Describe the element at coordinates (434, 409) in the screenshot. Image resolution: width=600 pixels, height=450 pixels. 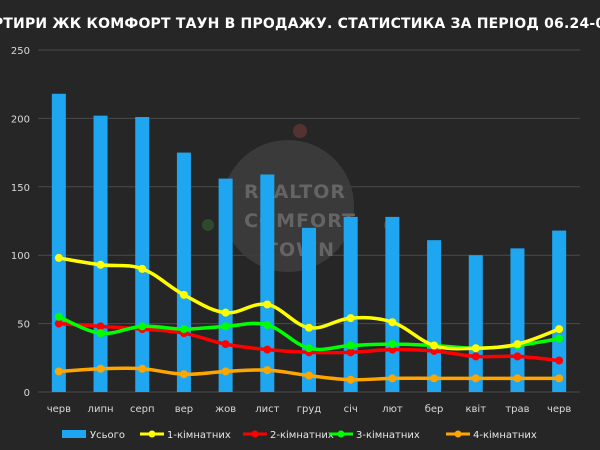
I see `x-tick-label: бер` at that location.